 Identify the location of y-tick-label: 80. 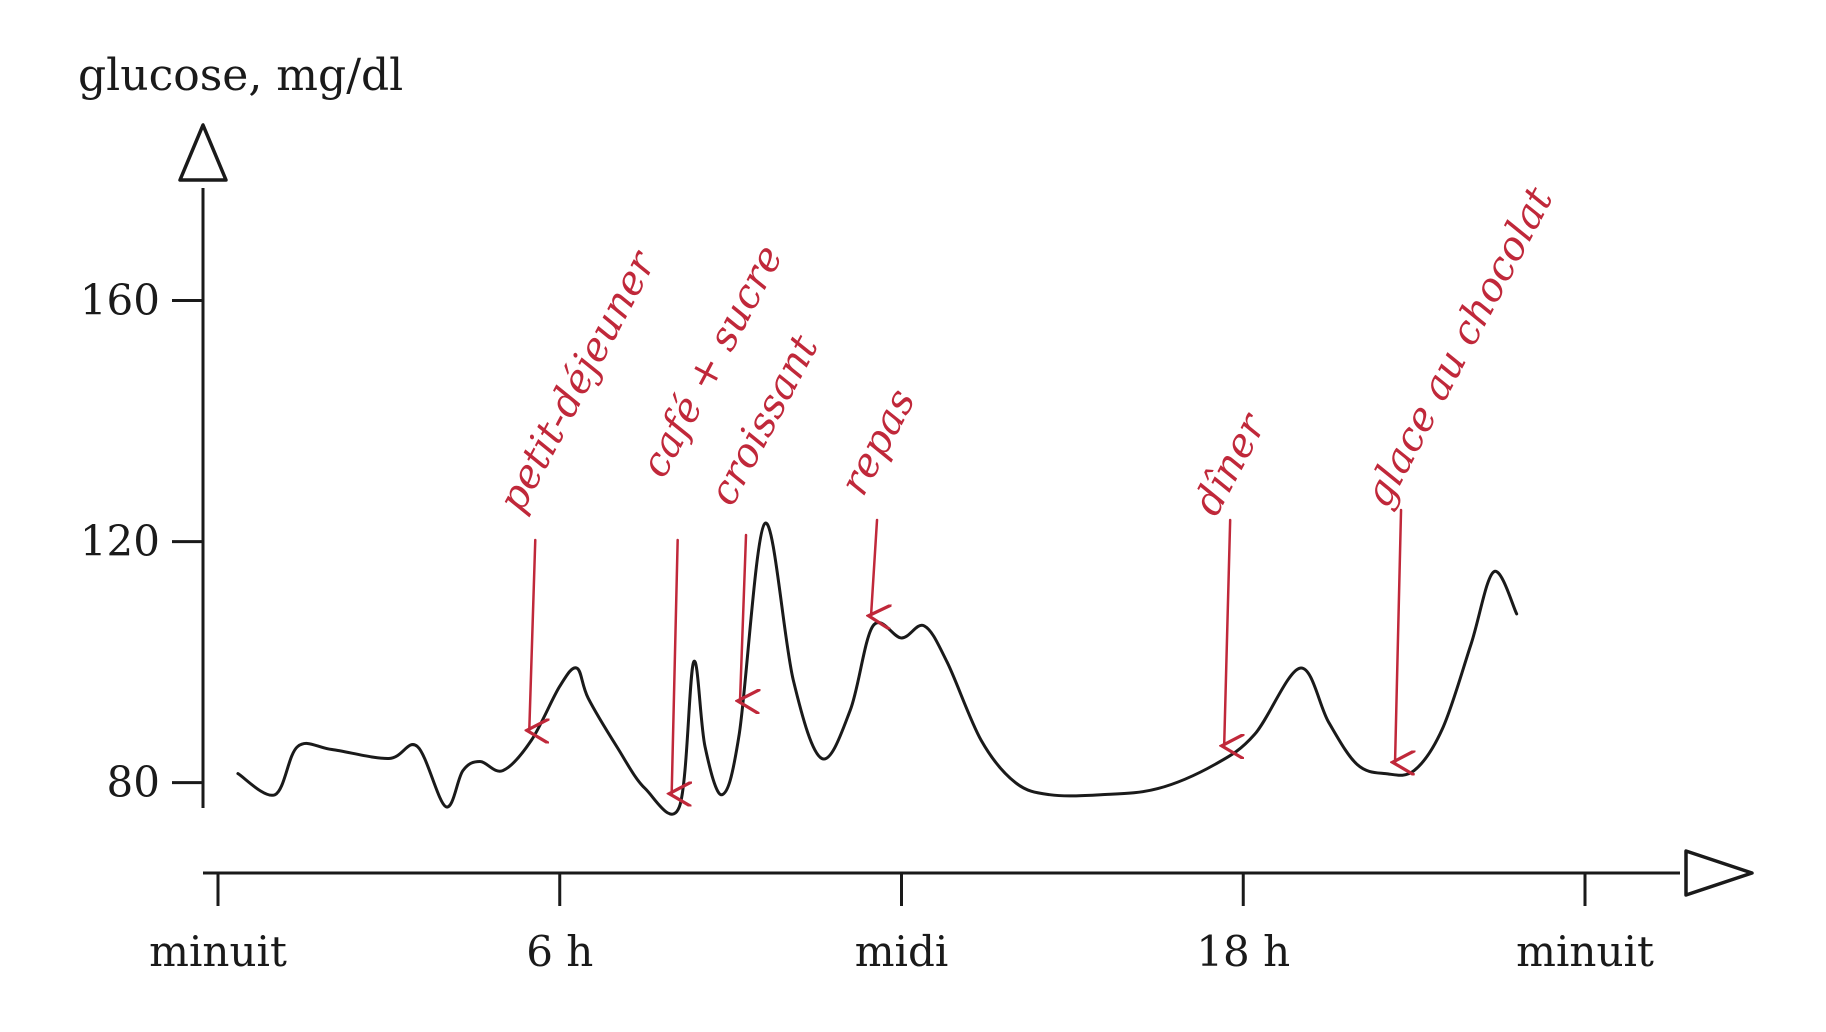
(133, 782).